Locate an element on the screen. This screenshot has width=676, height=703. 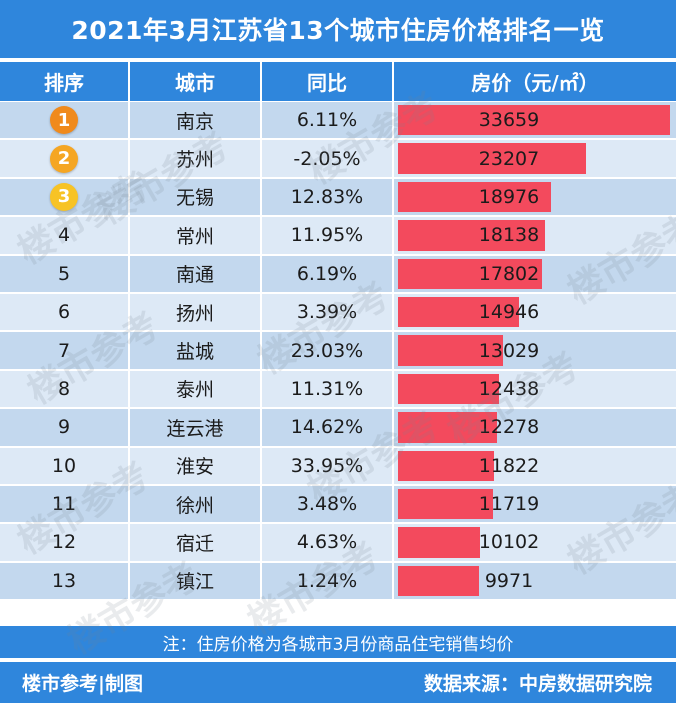
price-cell: 17802 is located at coordinates (535, 273).